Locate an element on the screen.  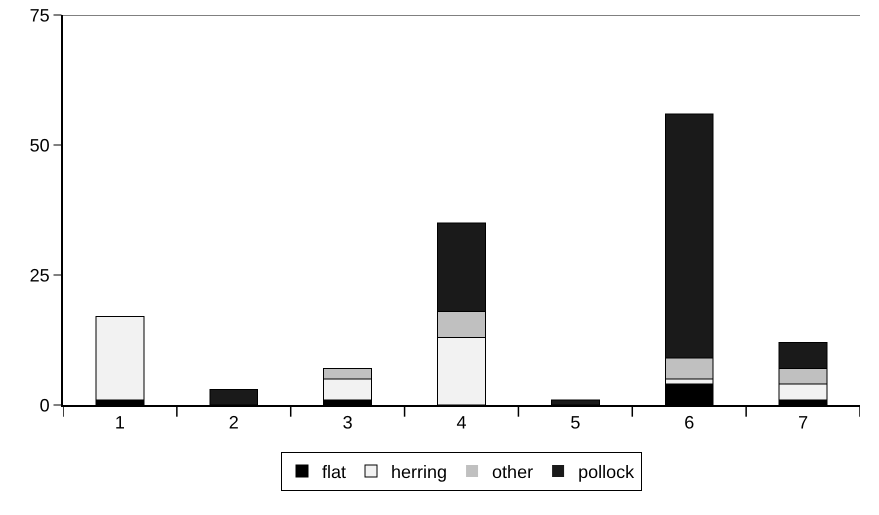
legend-label: flat is located at coordinates (334, 472).